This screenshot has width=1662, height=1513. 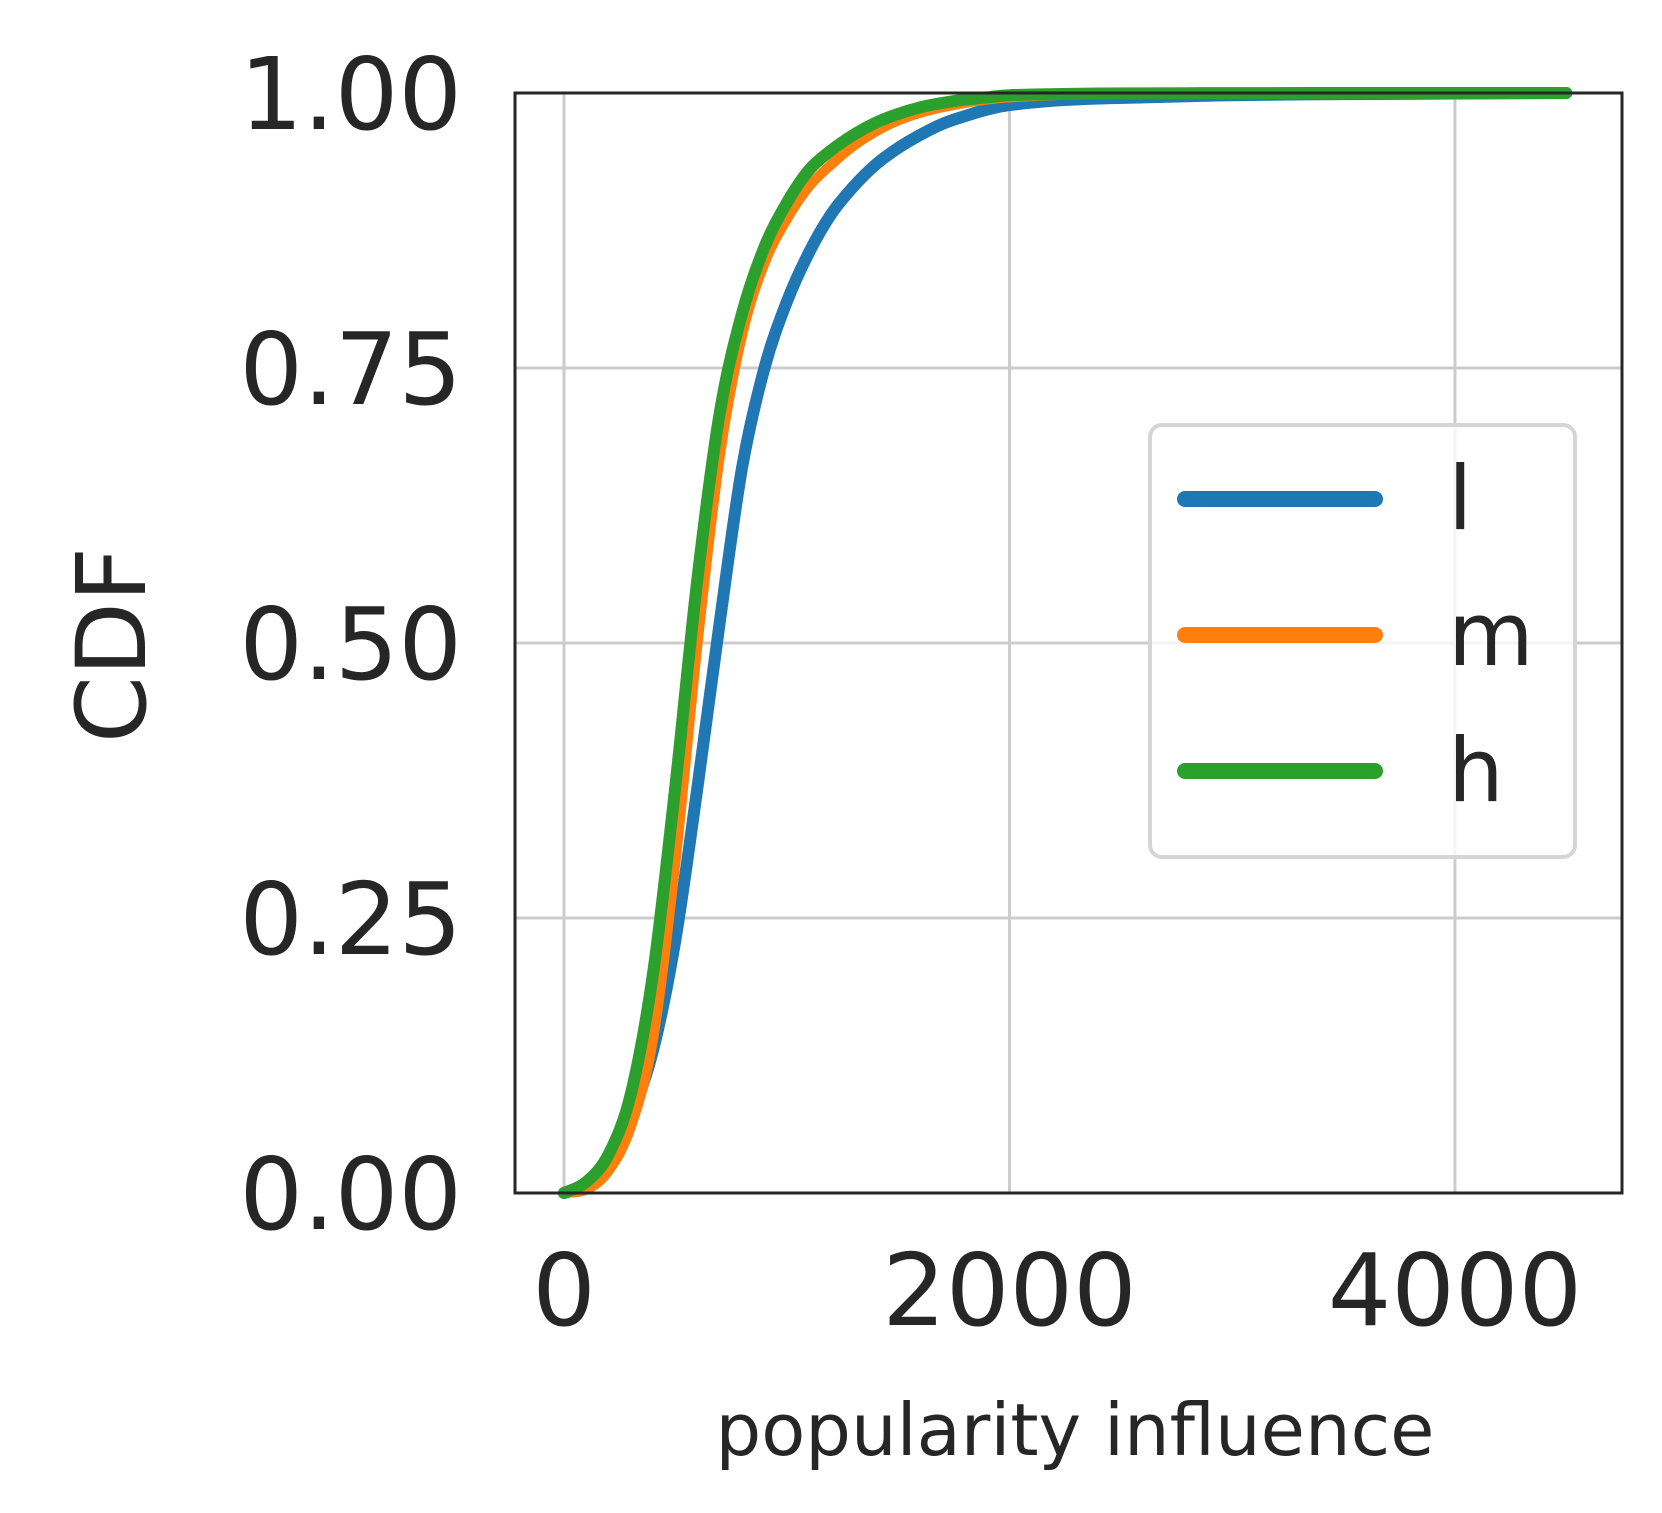 I want to click on x-tick-label: 4000, so click(x=1455, y=1290).